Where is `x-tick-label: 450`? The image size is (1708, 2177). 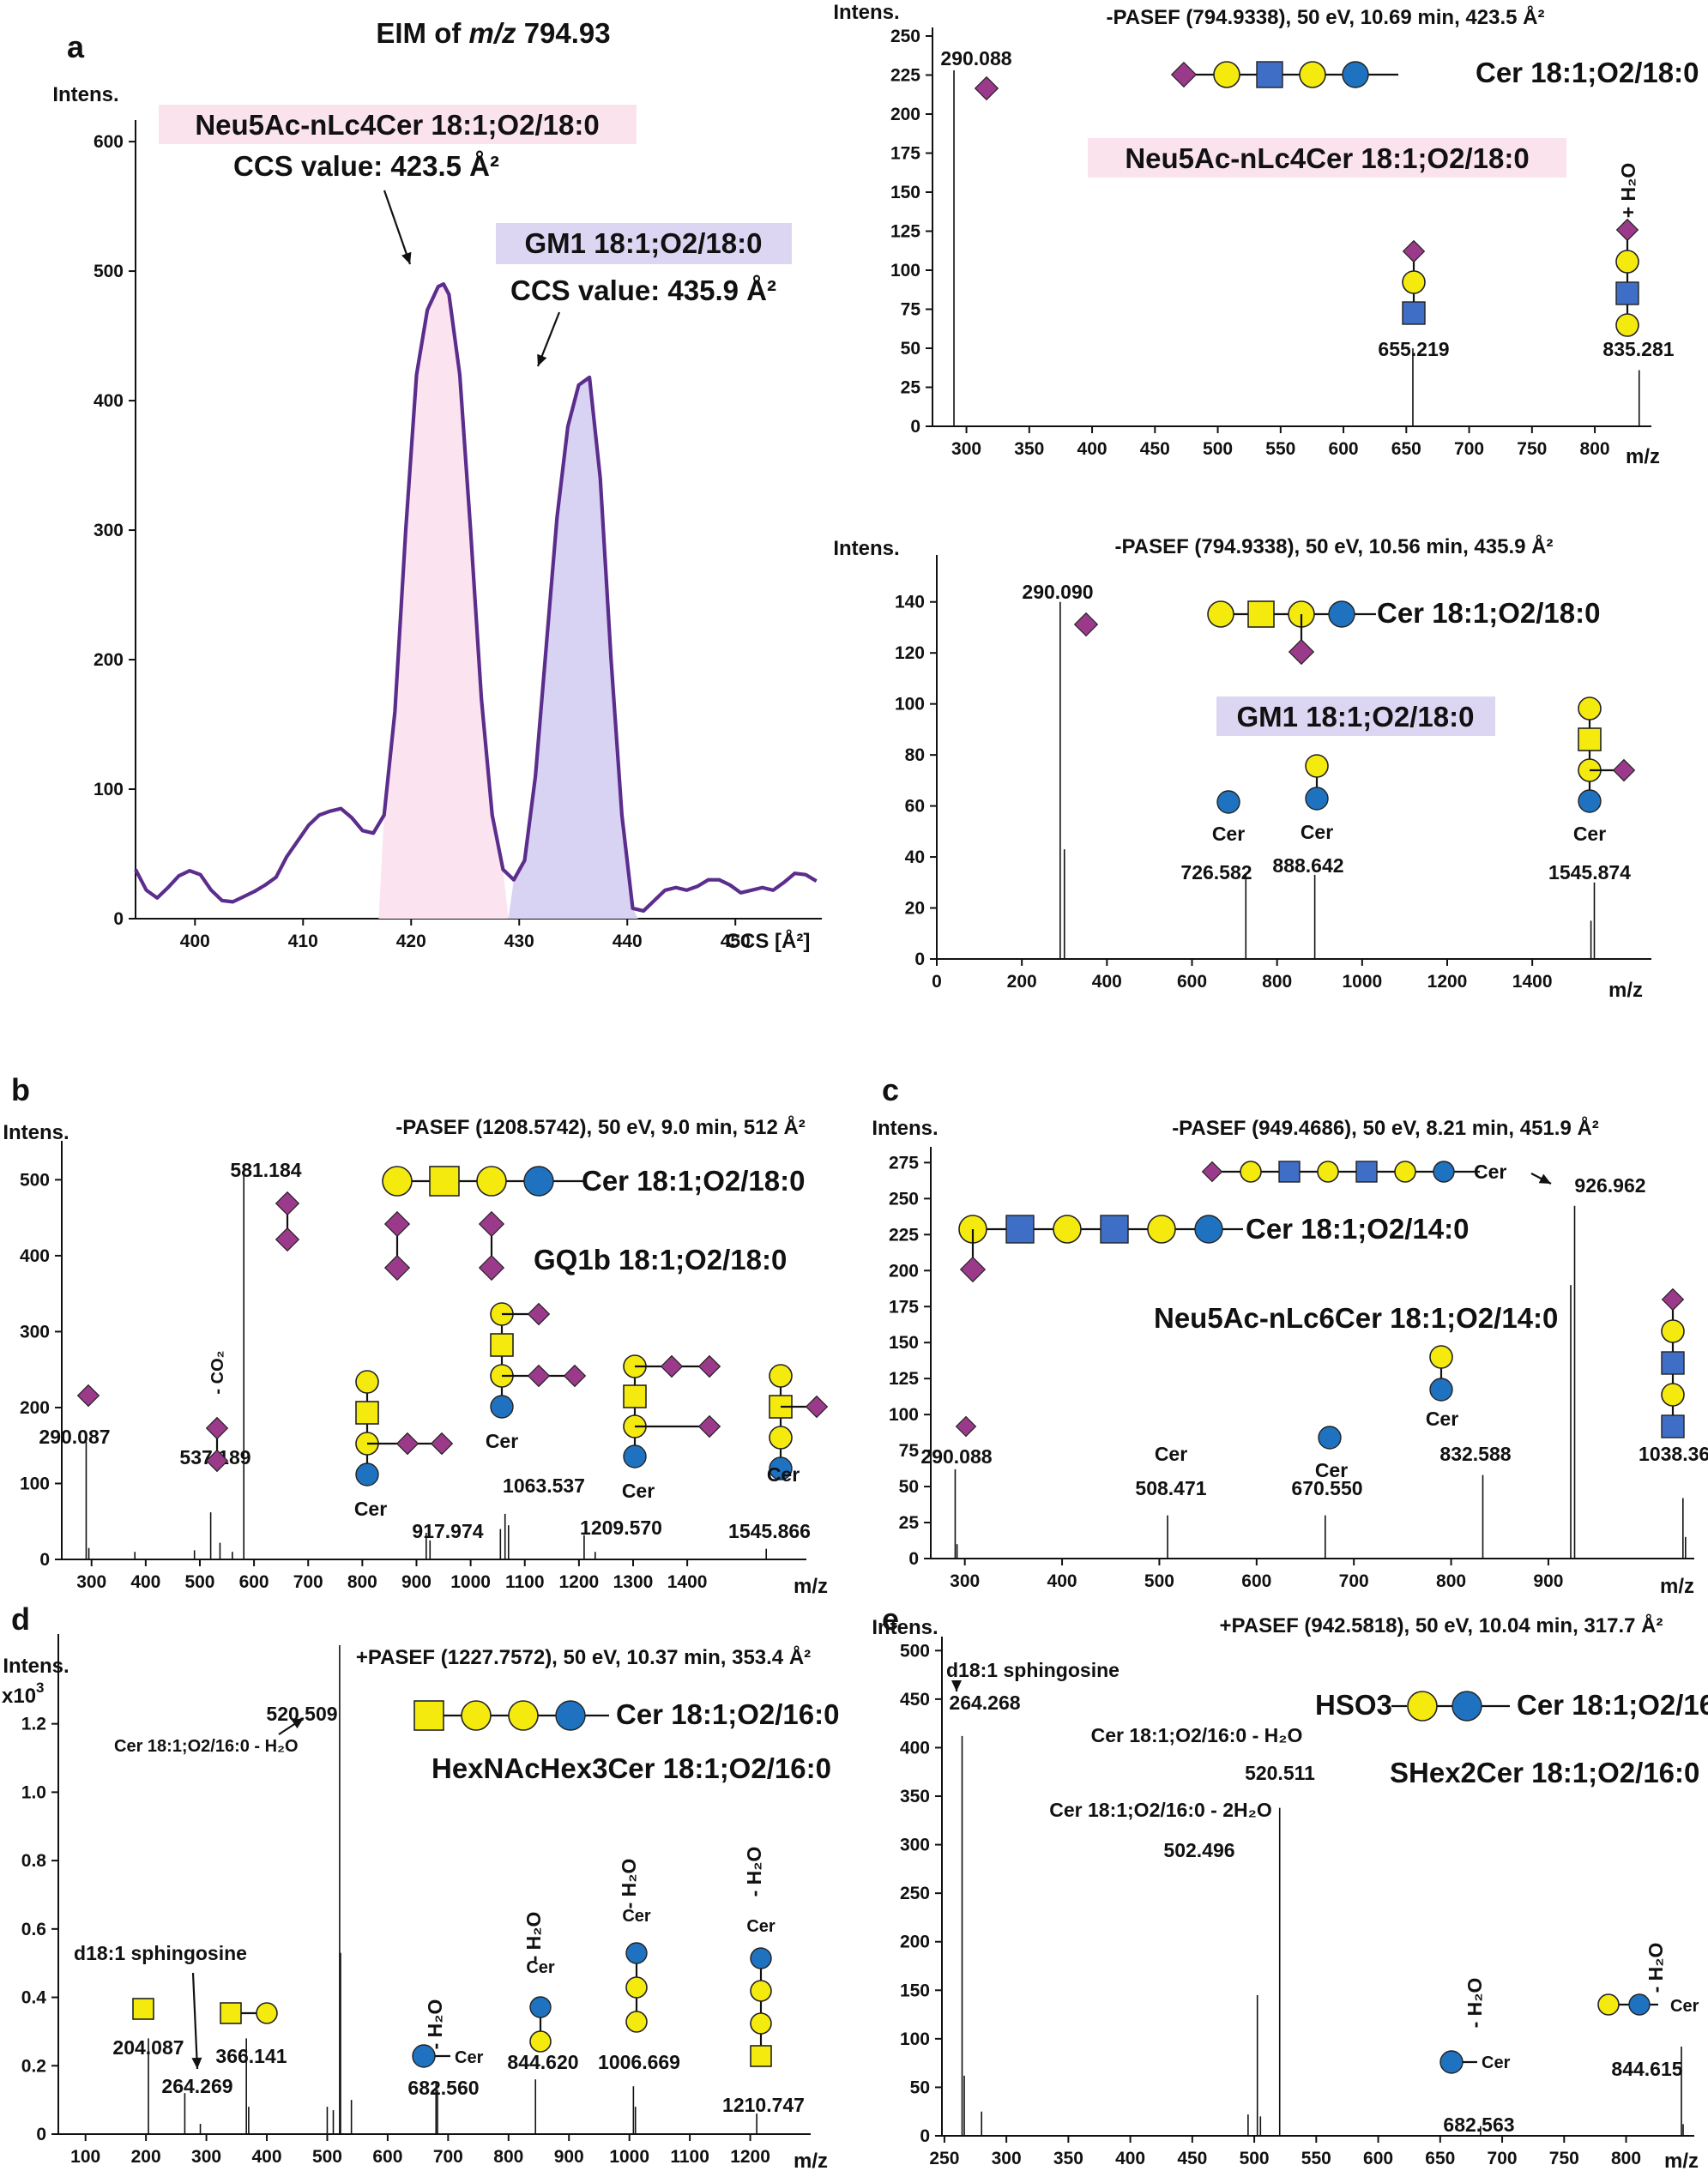 x-tick-label: 450 is located at coordinates (736, 941).